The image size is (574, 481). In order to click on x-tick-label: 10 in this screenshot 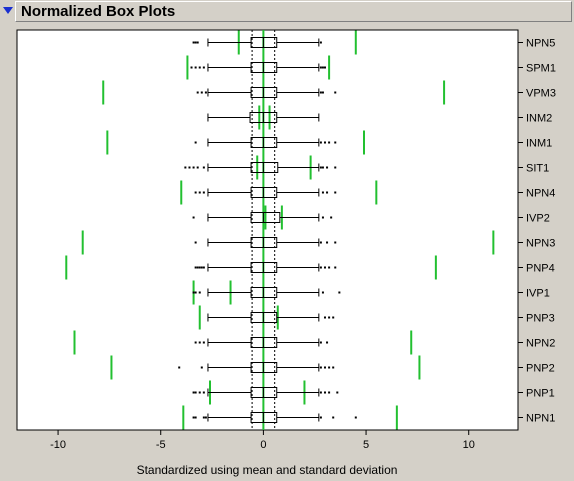, I will do `click(469, 445)`.